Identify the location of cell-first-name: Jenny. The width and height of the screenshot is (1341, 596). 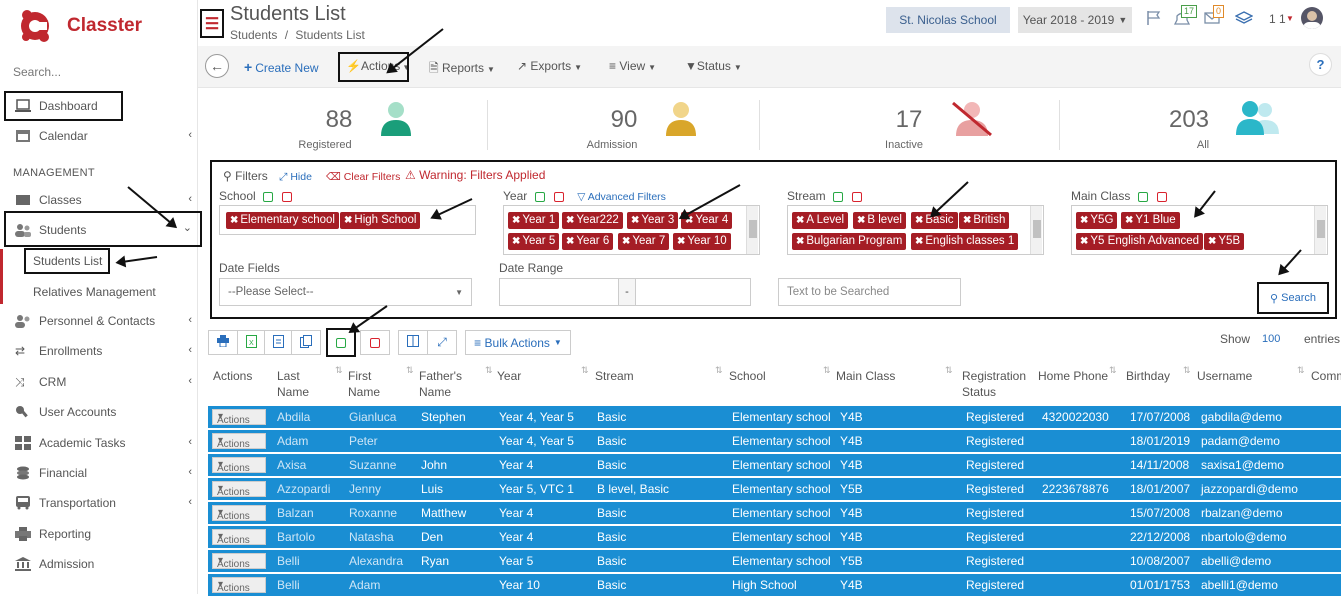
(365, 489).